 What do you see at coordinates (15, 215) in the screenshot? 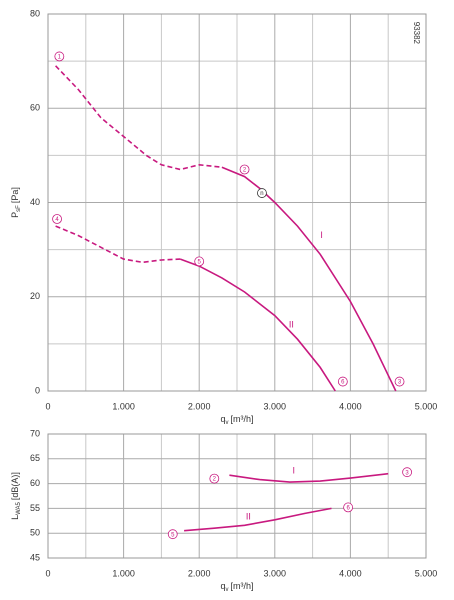
I see `axis-label-main: P` at bounding box center [15, 215].